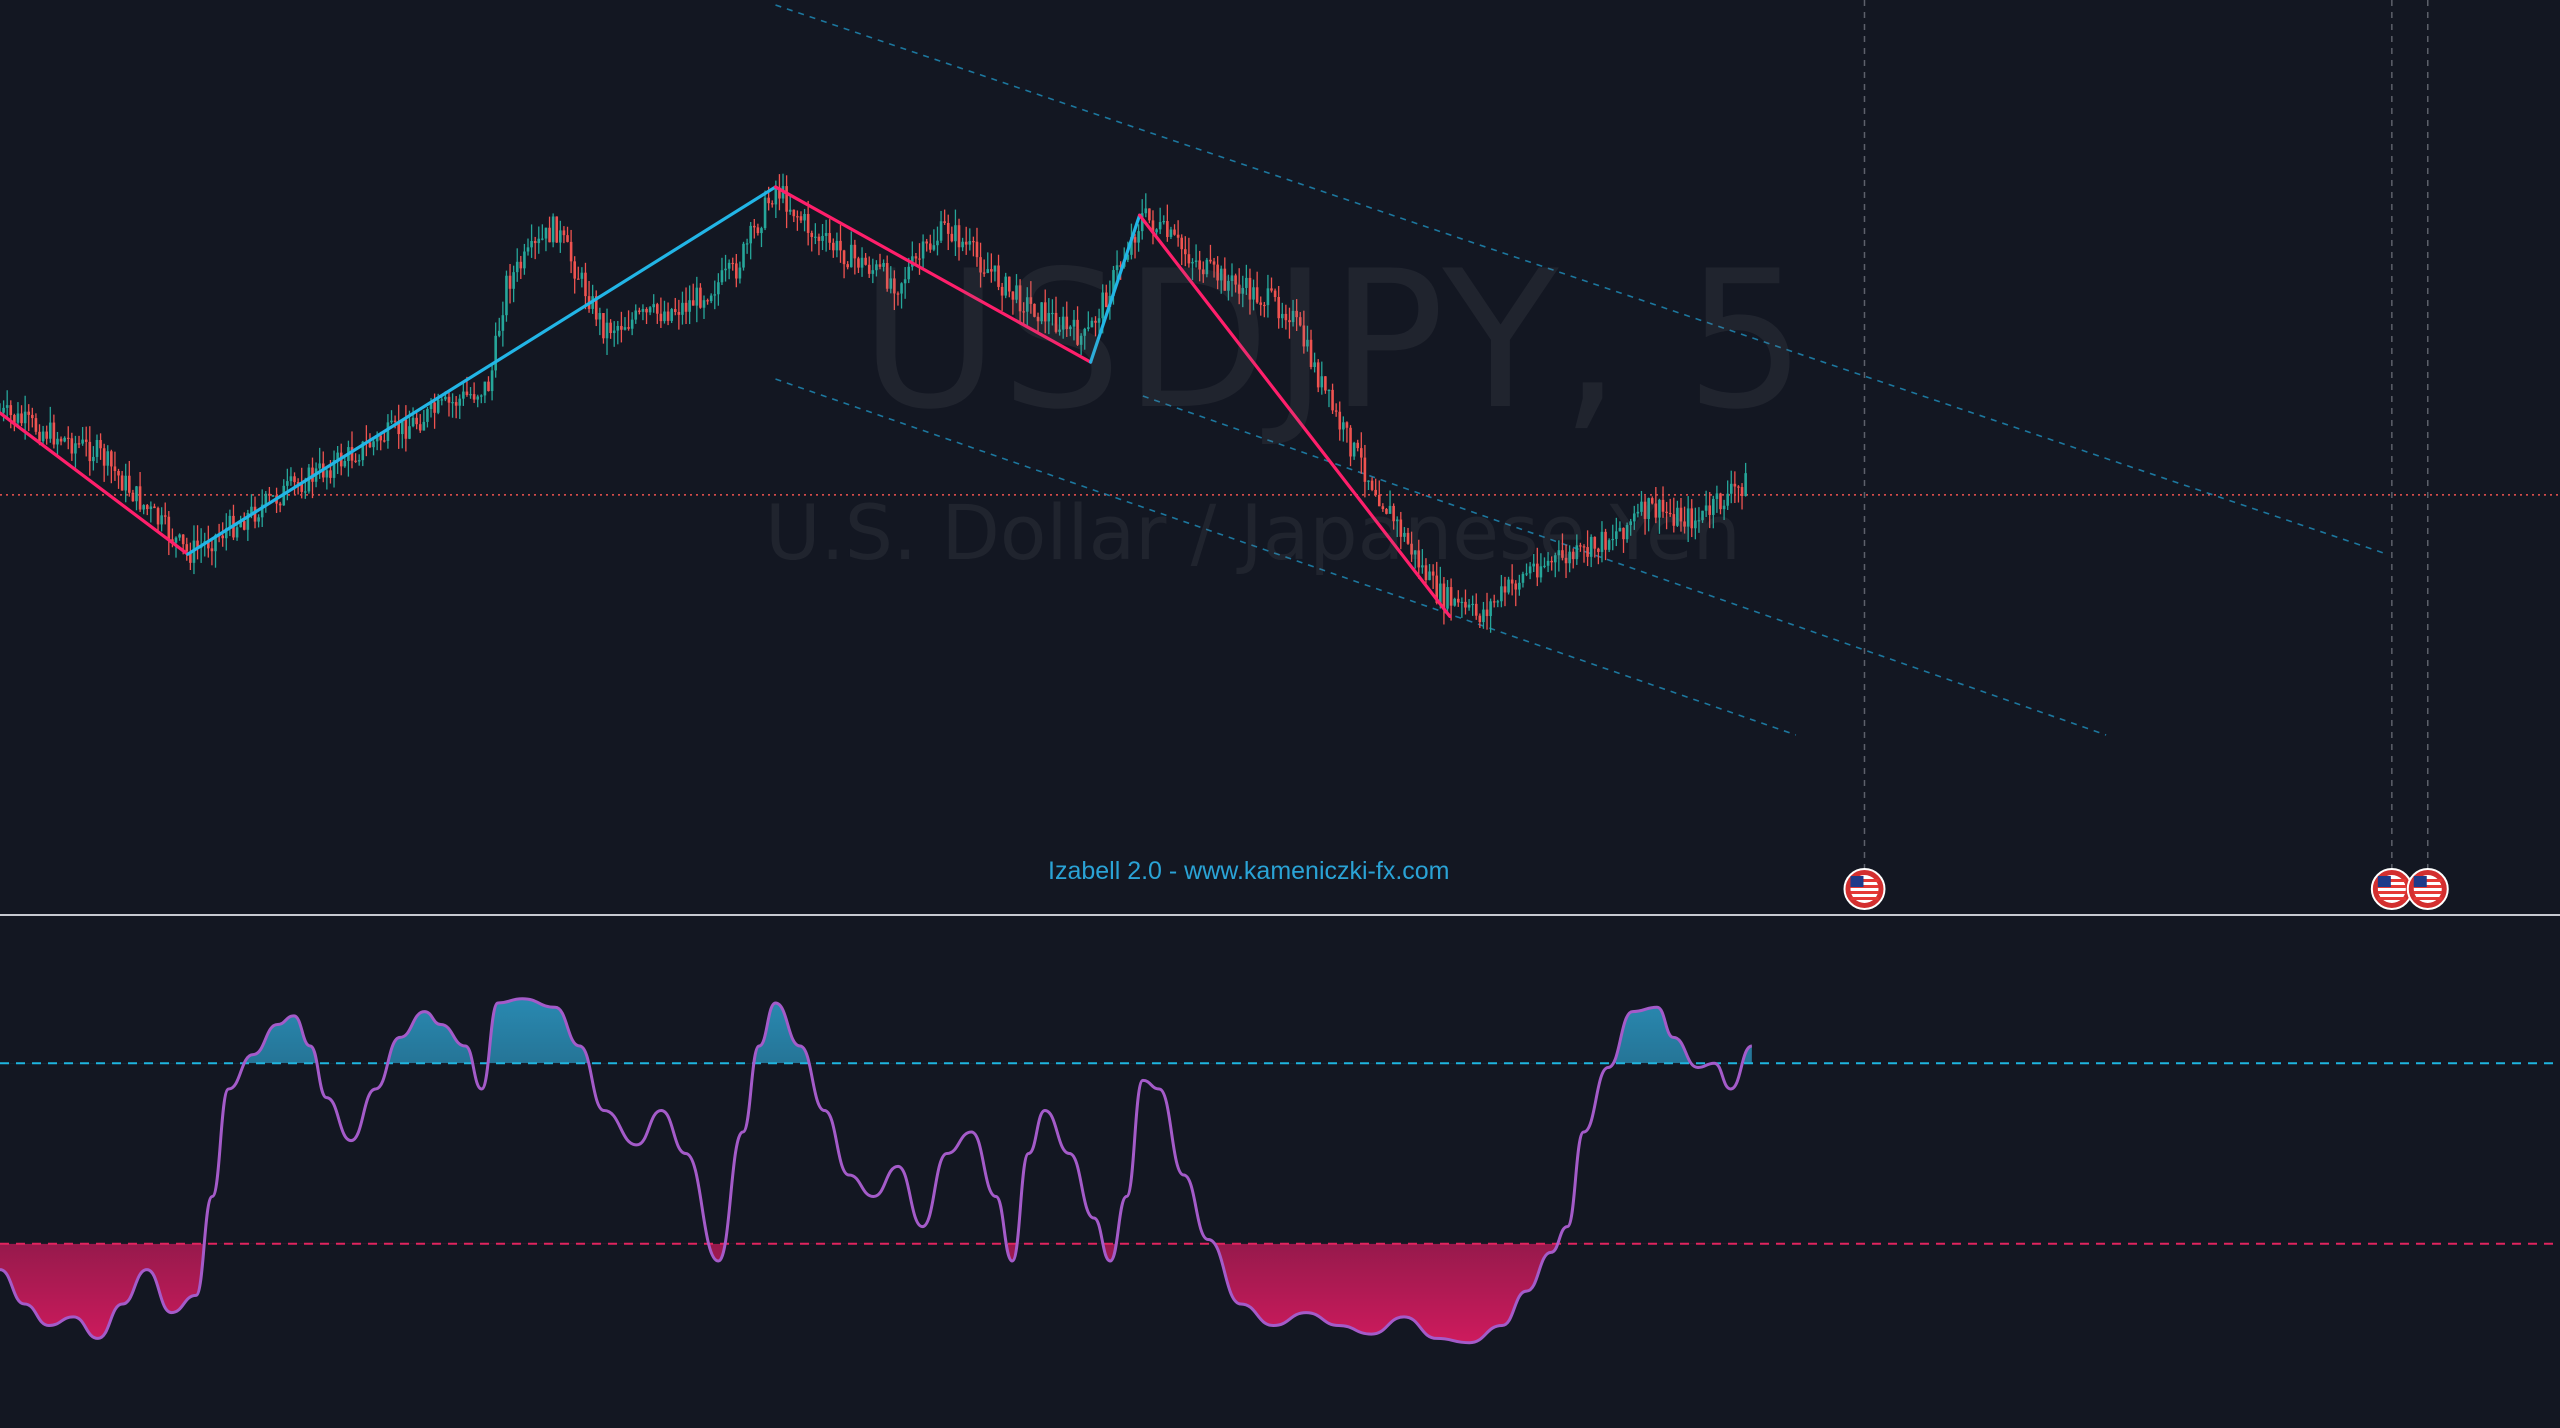  Describe the element at coordinates (2146, 889) in the screenshot. I see `event-flags` at that location.